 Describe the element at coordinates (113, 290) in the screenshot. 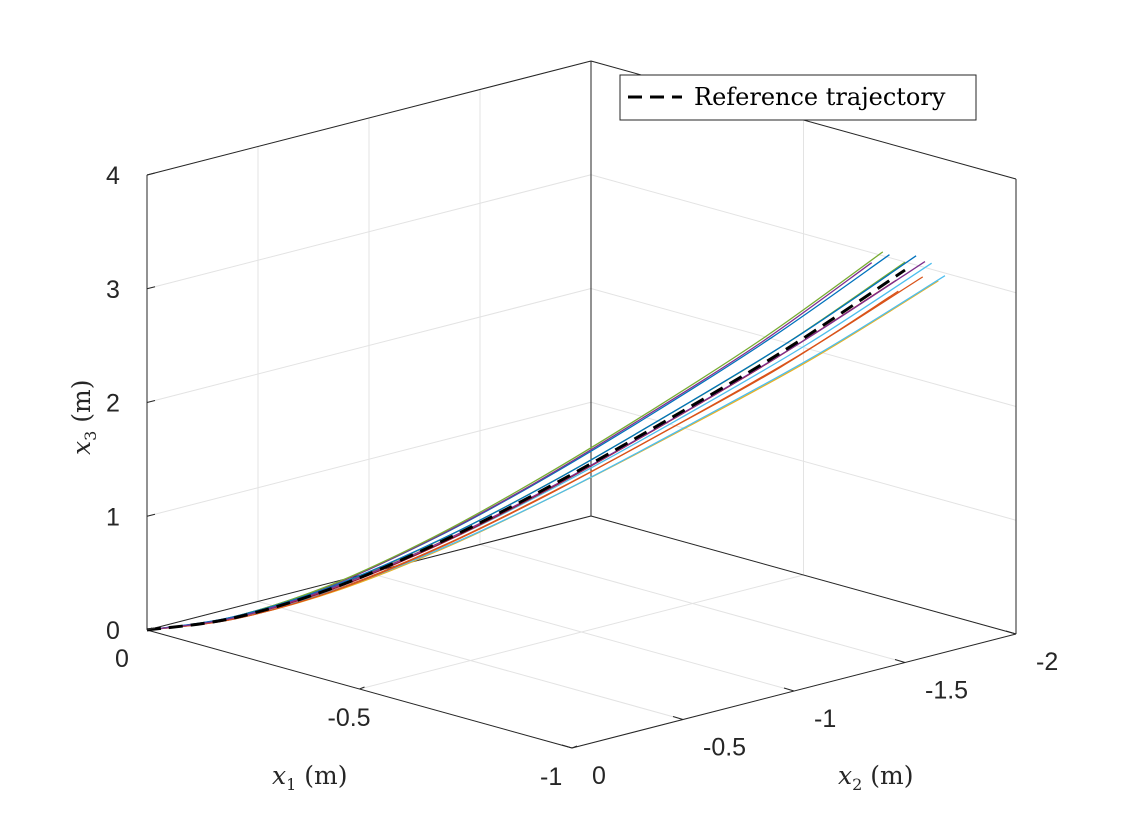

I see `x3-tick-label: 3` at that location.